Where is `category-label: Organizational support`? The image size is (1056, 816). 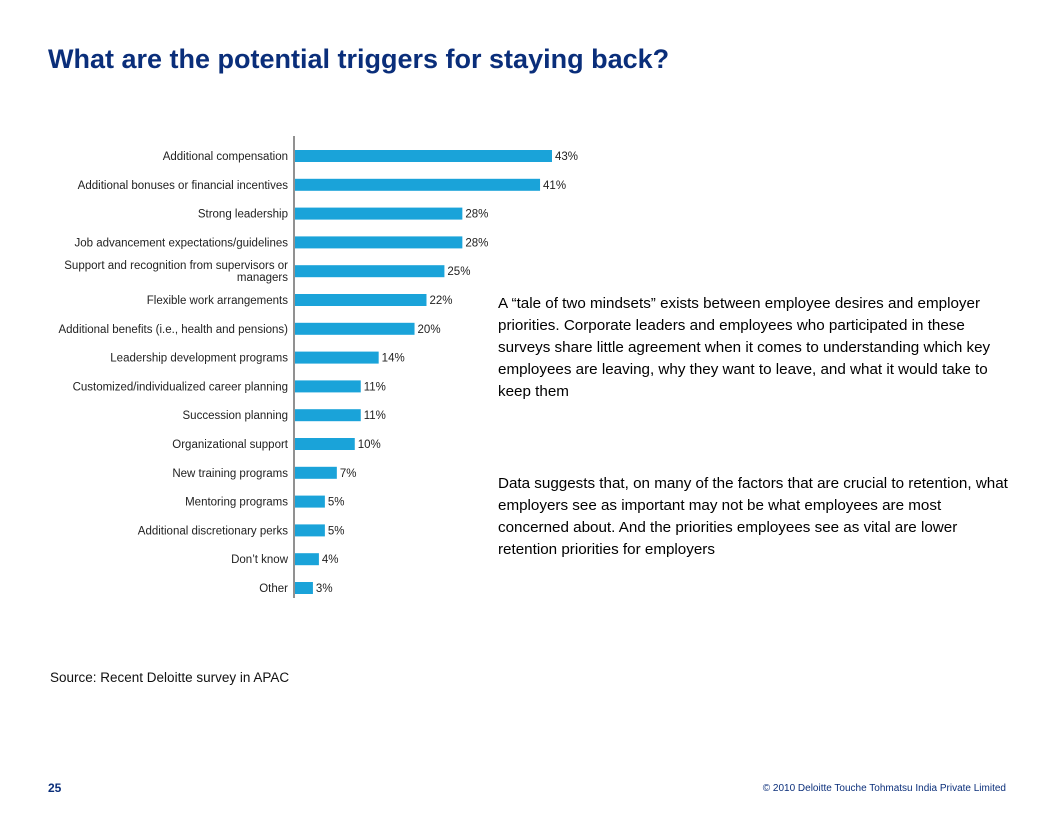 category-label: Organizational support is located at coordinates (230, 445).